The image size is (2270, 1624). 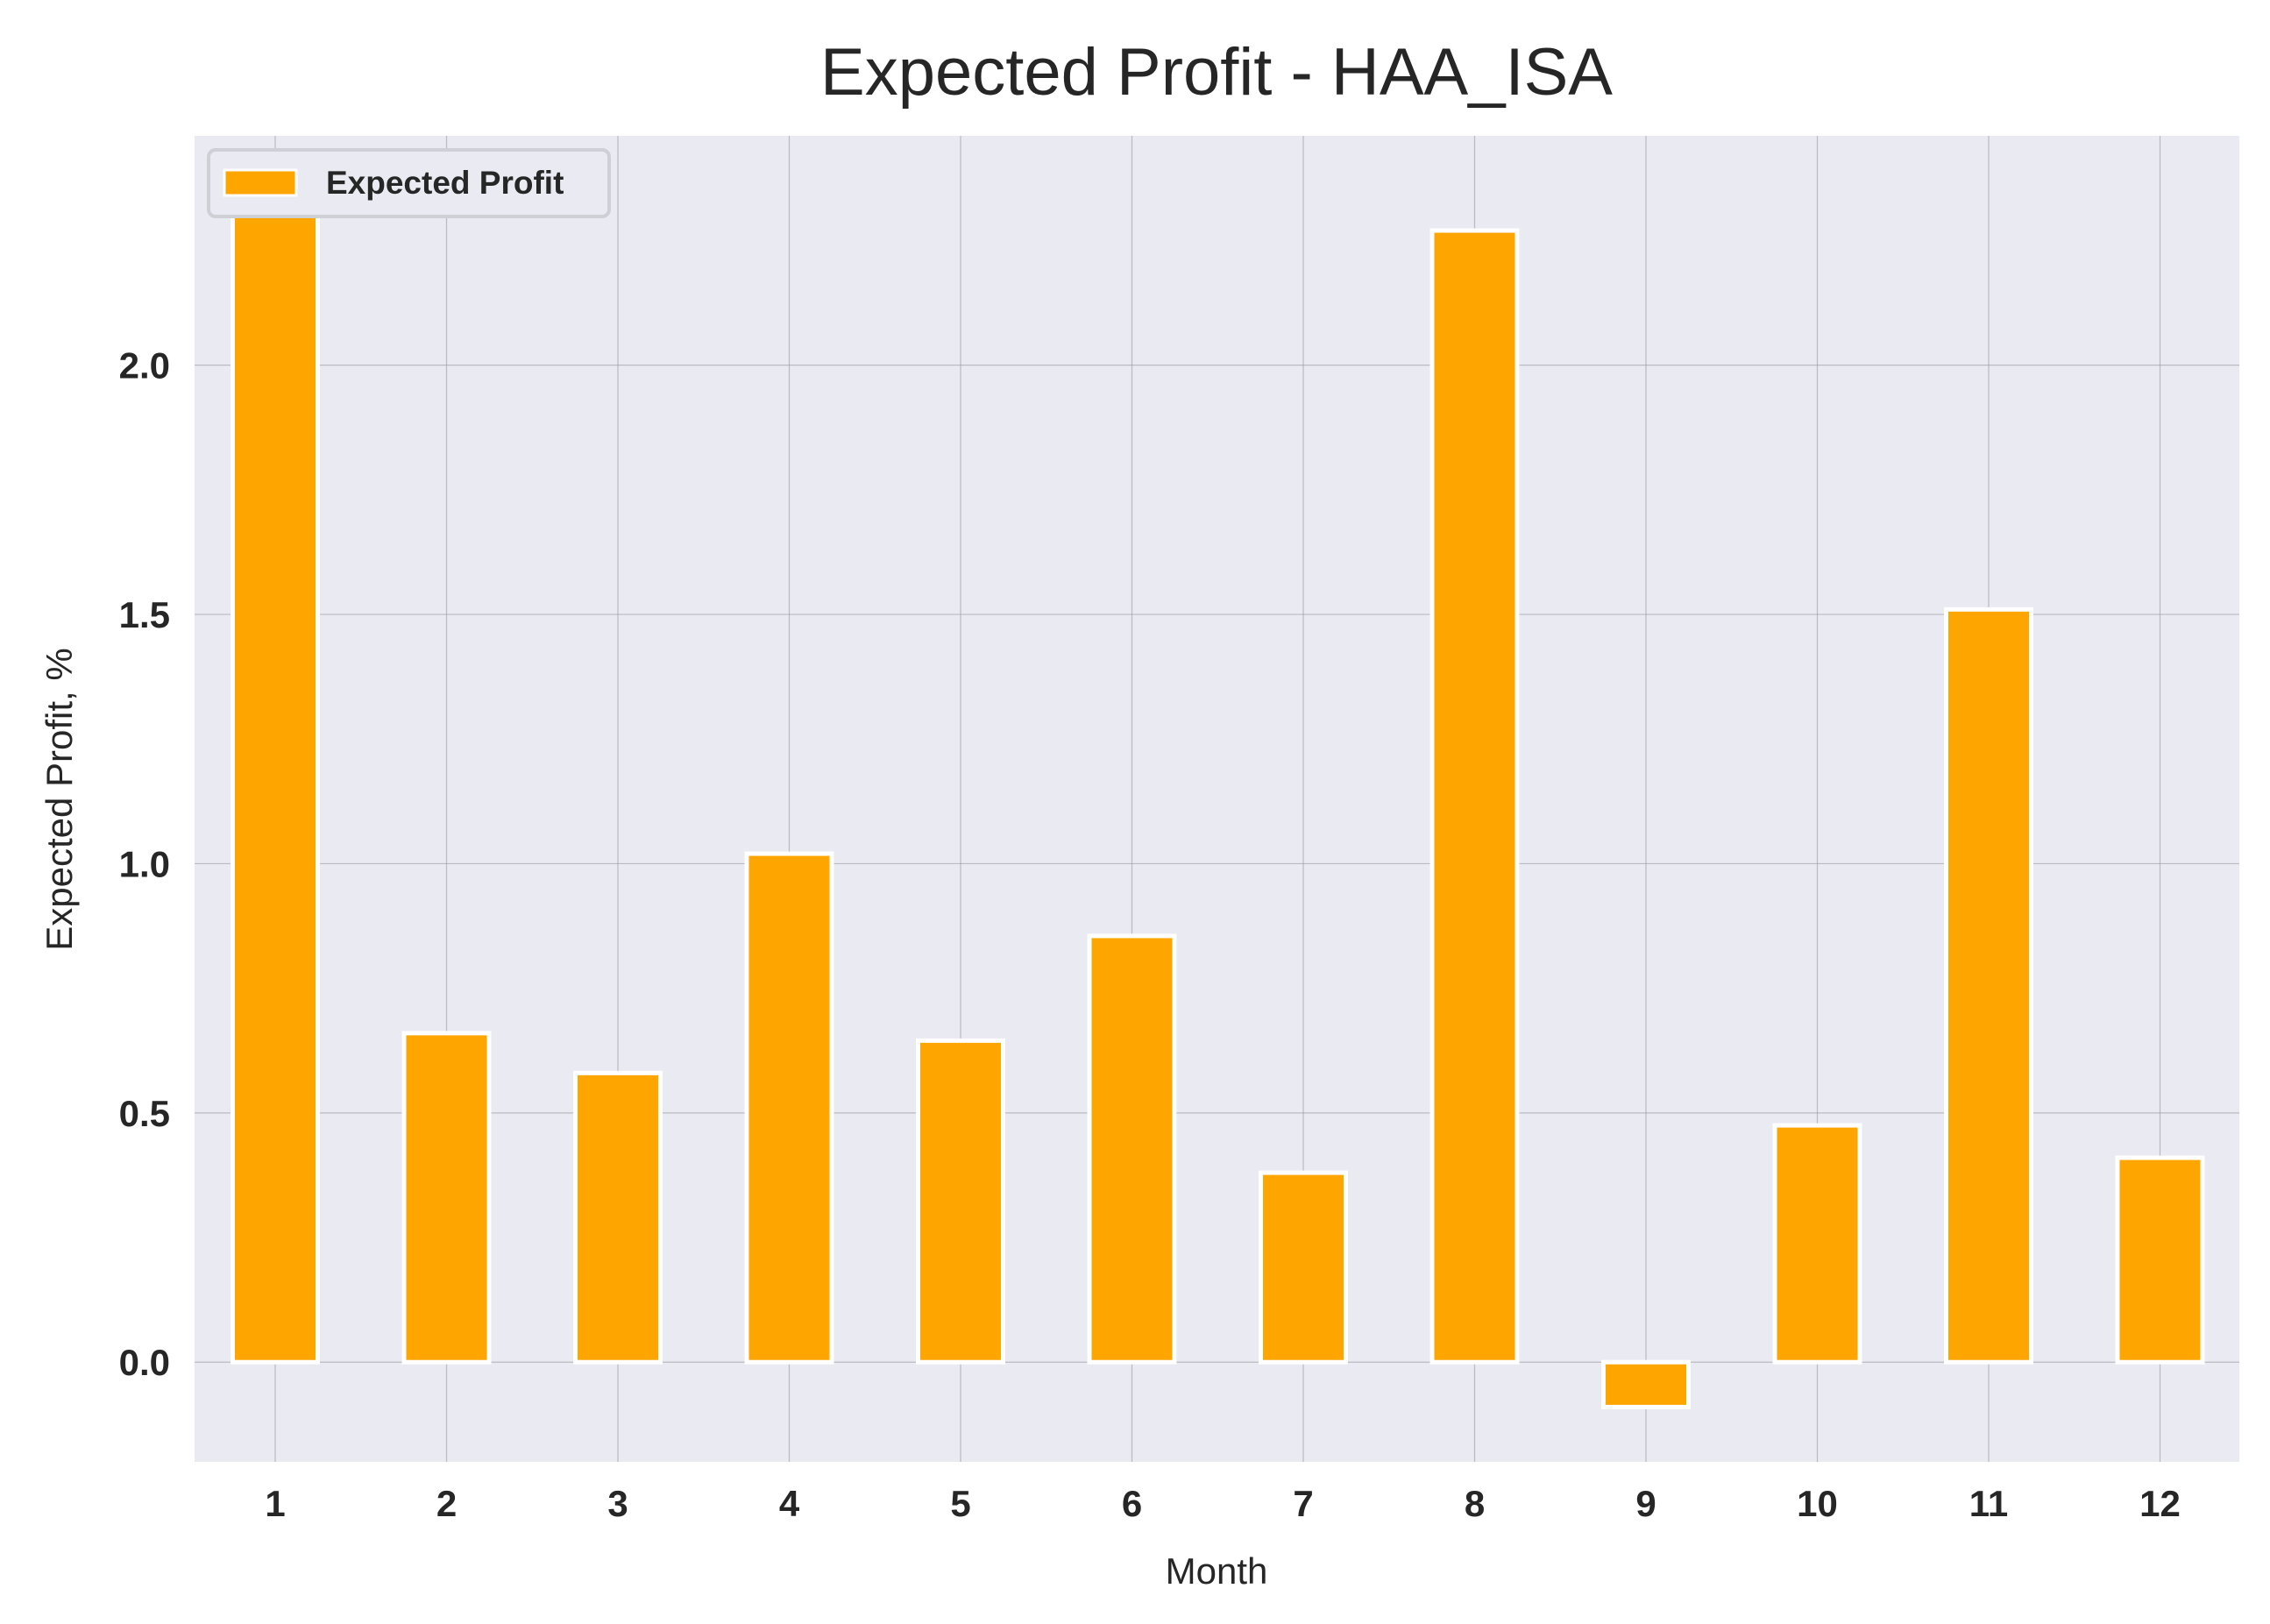 What do you see at coordinates (1217, 1571) in the screenshot?
I see `x-axis-label: Month` at bounding box center [1217, 1571].